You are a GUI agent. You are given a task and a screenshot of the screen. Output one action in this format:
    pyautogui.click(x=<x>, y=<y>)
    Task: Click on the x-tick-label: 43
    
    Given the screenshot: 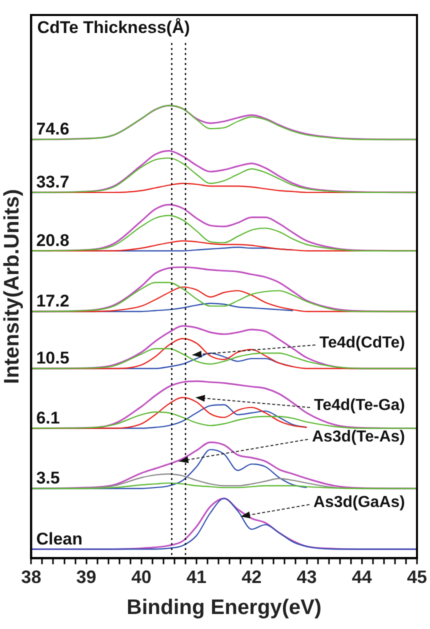 What is the action you would take?
    pyautogui.click(x=306, y=576)
    